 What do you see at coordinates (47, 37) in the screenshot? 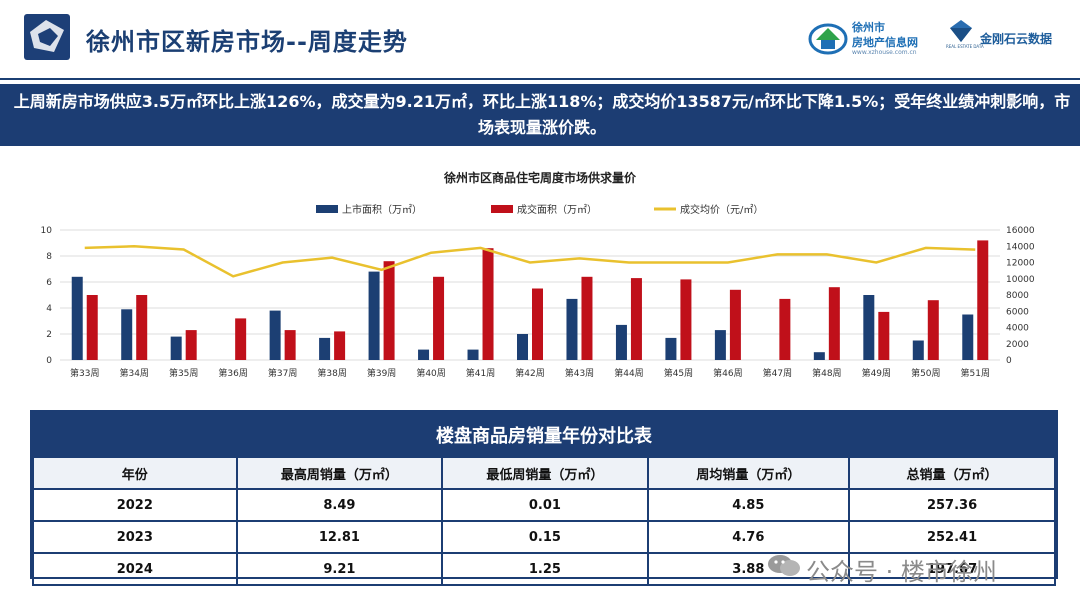
I see `logo-icon` at bounding box center [47, 37].